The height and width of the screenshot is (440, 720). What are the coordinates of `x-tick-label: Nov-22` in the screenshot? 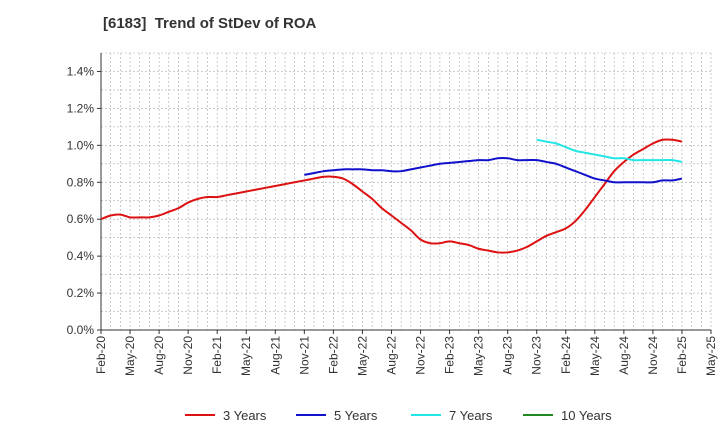 It's located at (421, 355).